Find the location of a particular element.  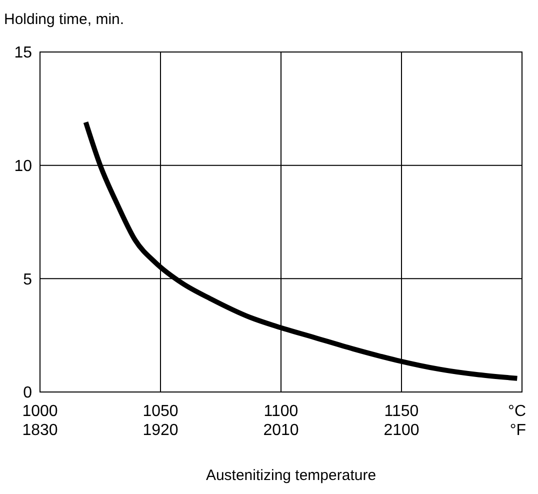

x-tick-label: °C is located at coordinates (517, 411).